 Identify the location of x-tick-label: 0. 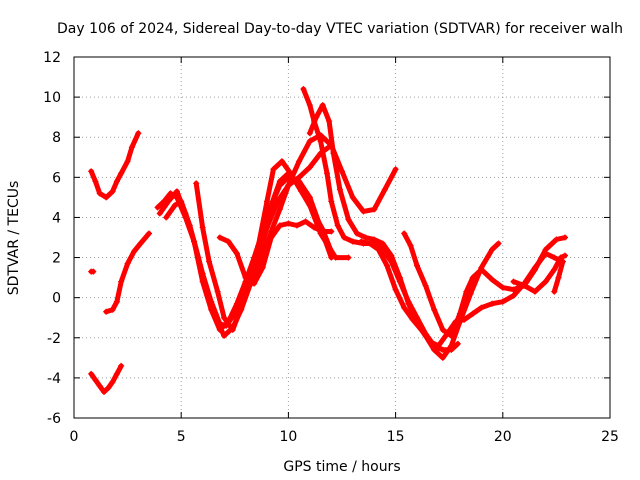
(74, 437).